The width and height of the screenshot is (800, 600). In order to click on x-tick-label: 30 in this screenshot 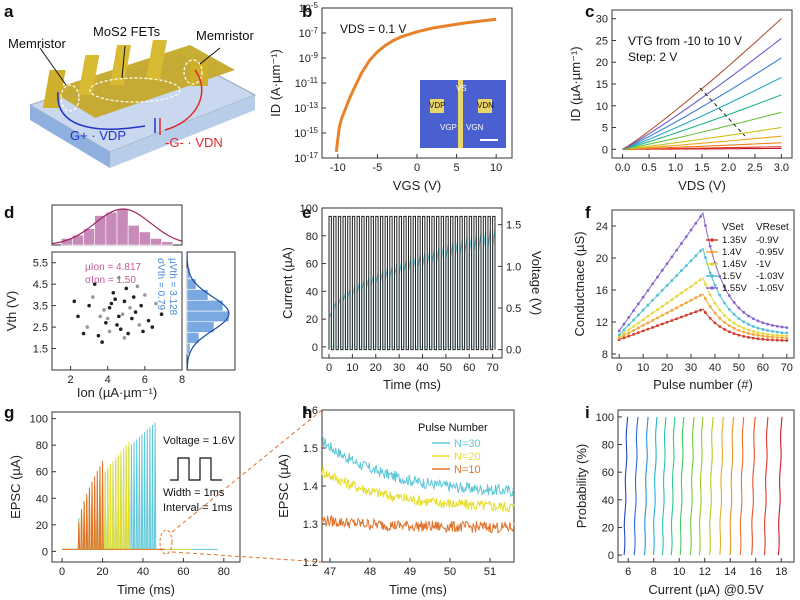, I will do `click(691, 368)`.